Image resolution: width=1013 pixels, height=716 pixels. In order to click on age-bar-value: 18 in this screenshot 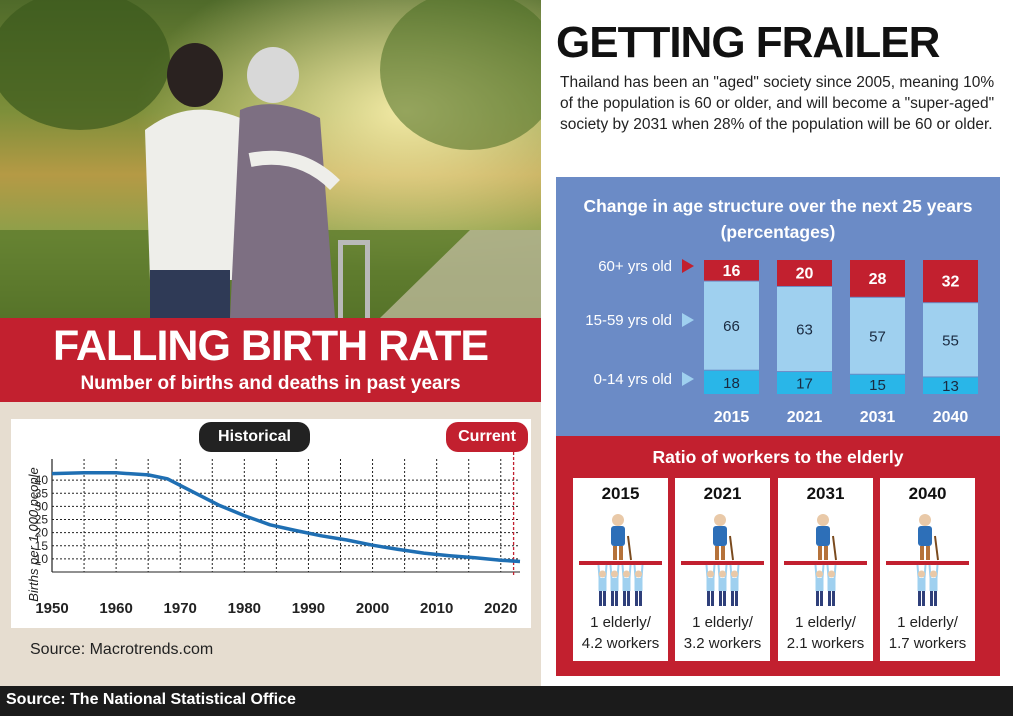, I will do `click(731, 383)`.